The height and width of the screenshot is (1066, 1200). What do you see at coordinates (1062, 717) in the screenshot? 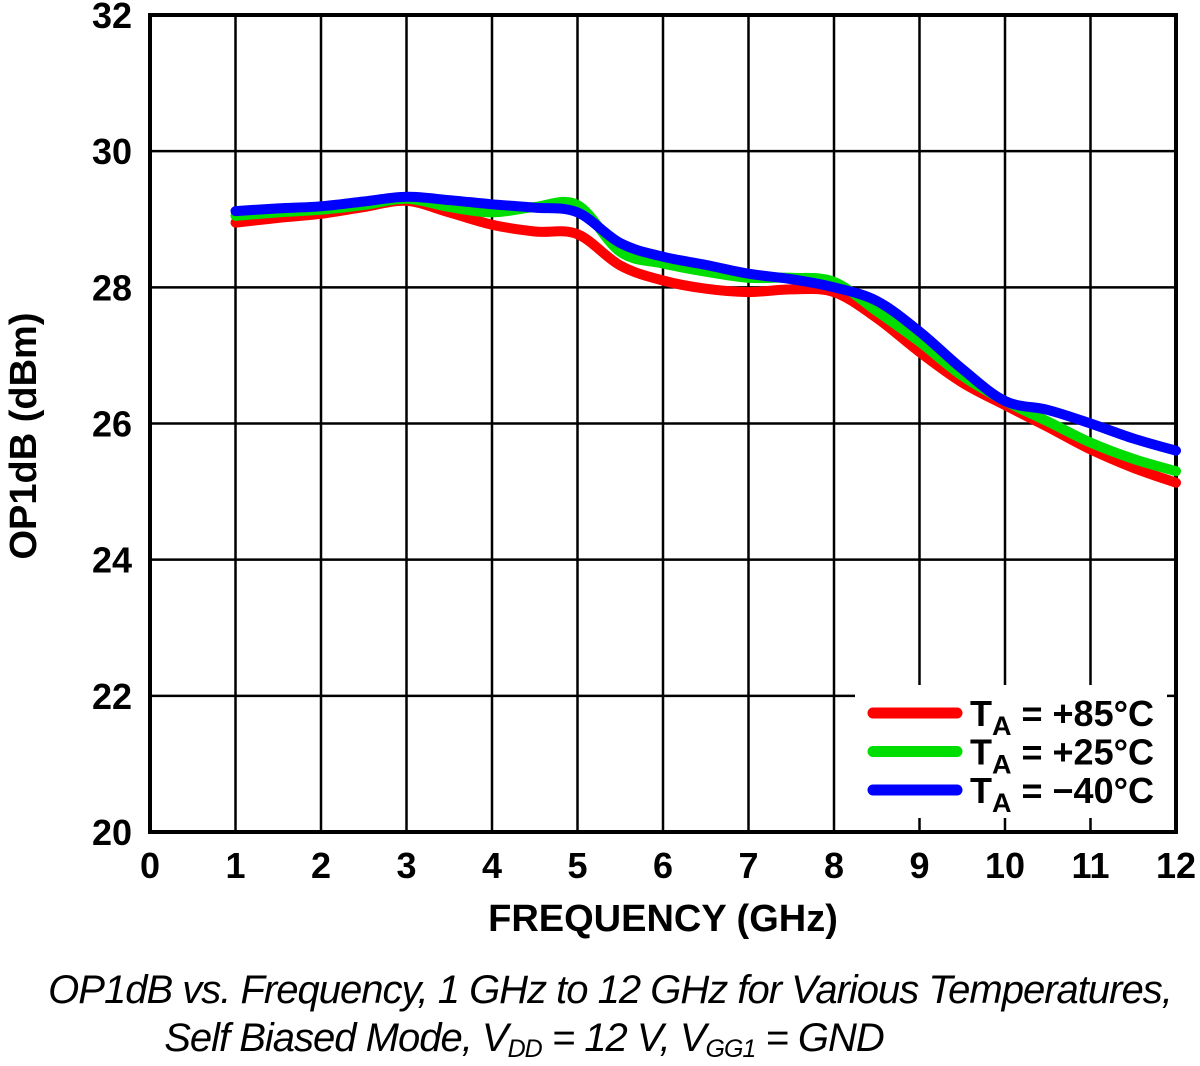
I see `legend-label-ta-plus-85c: TA = +85°C` at bounding box center [1062, 717].